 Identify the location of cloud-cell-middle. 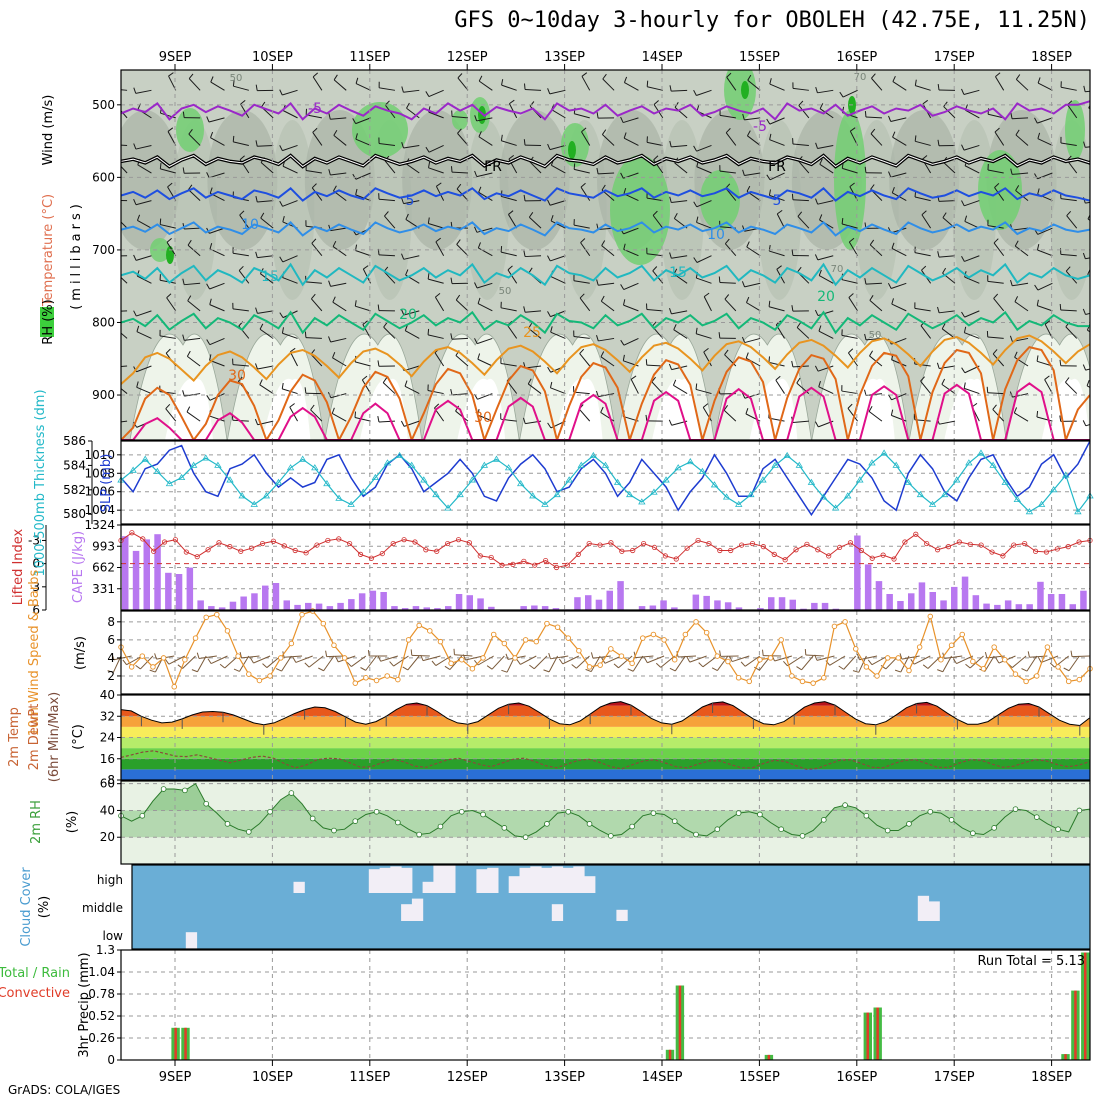
(557, 912).